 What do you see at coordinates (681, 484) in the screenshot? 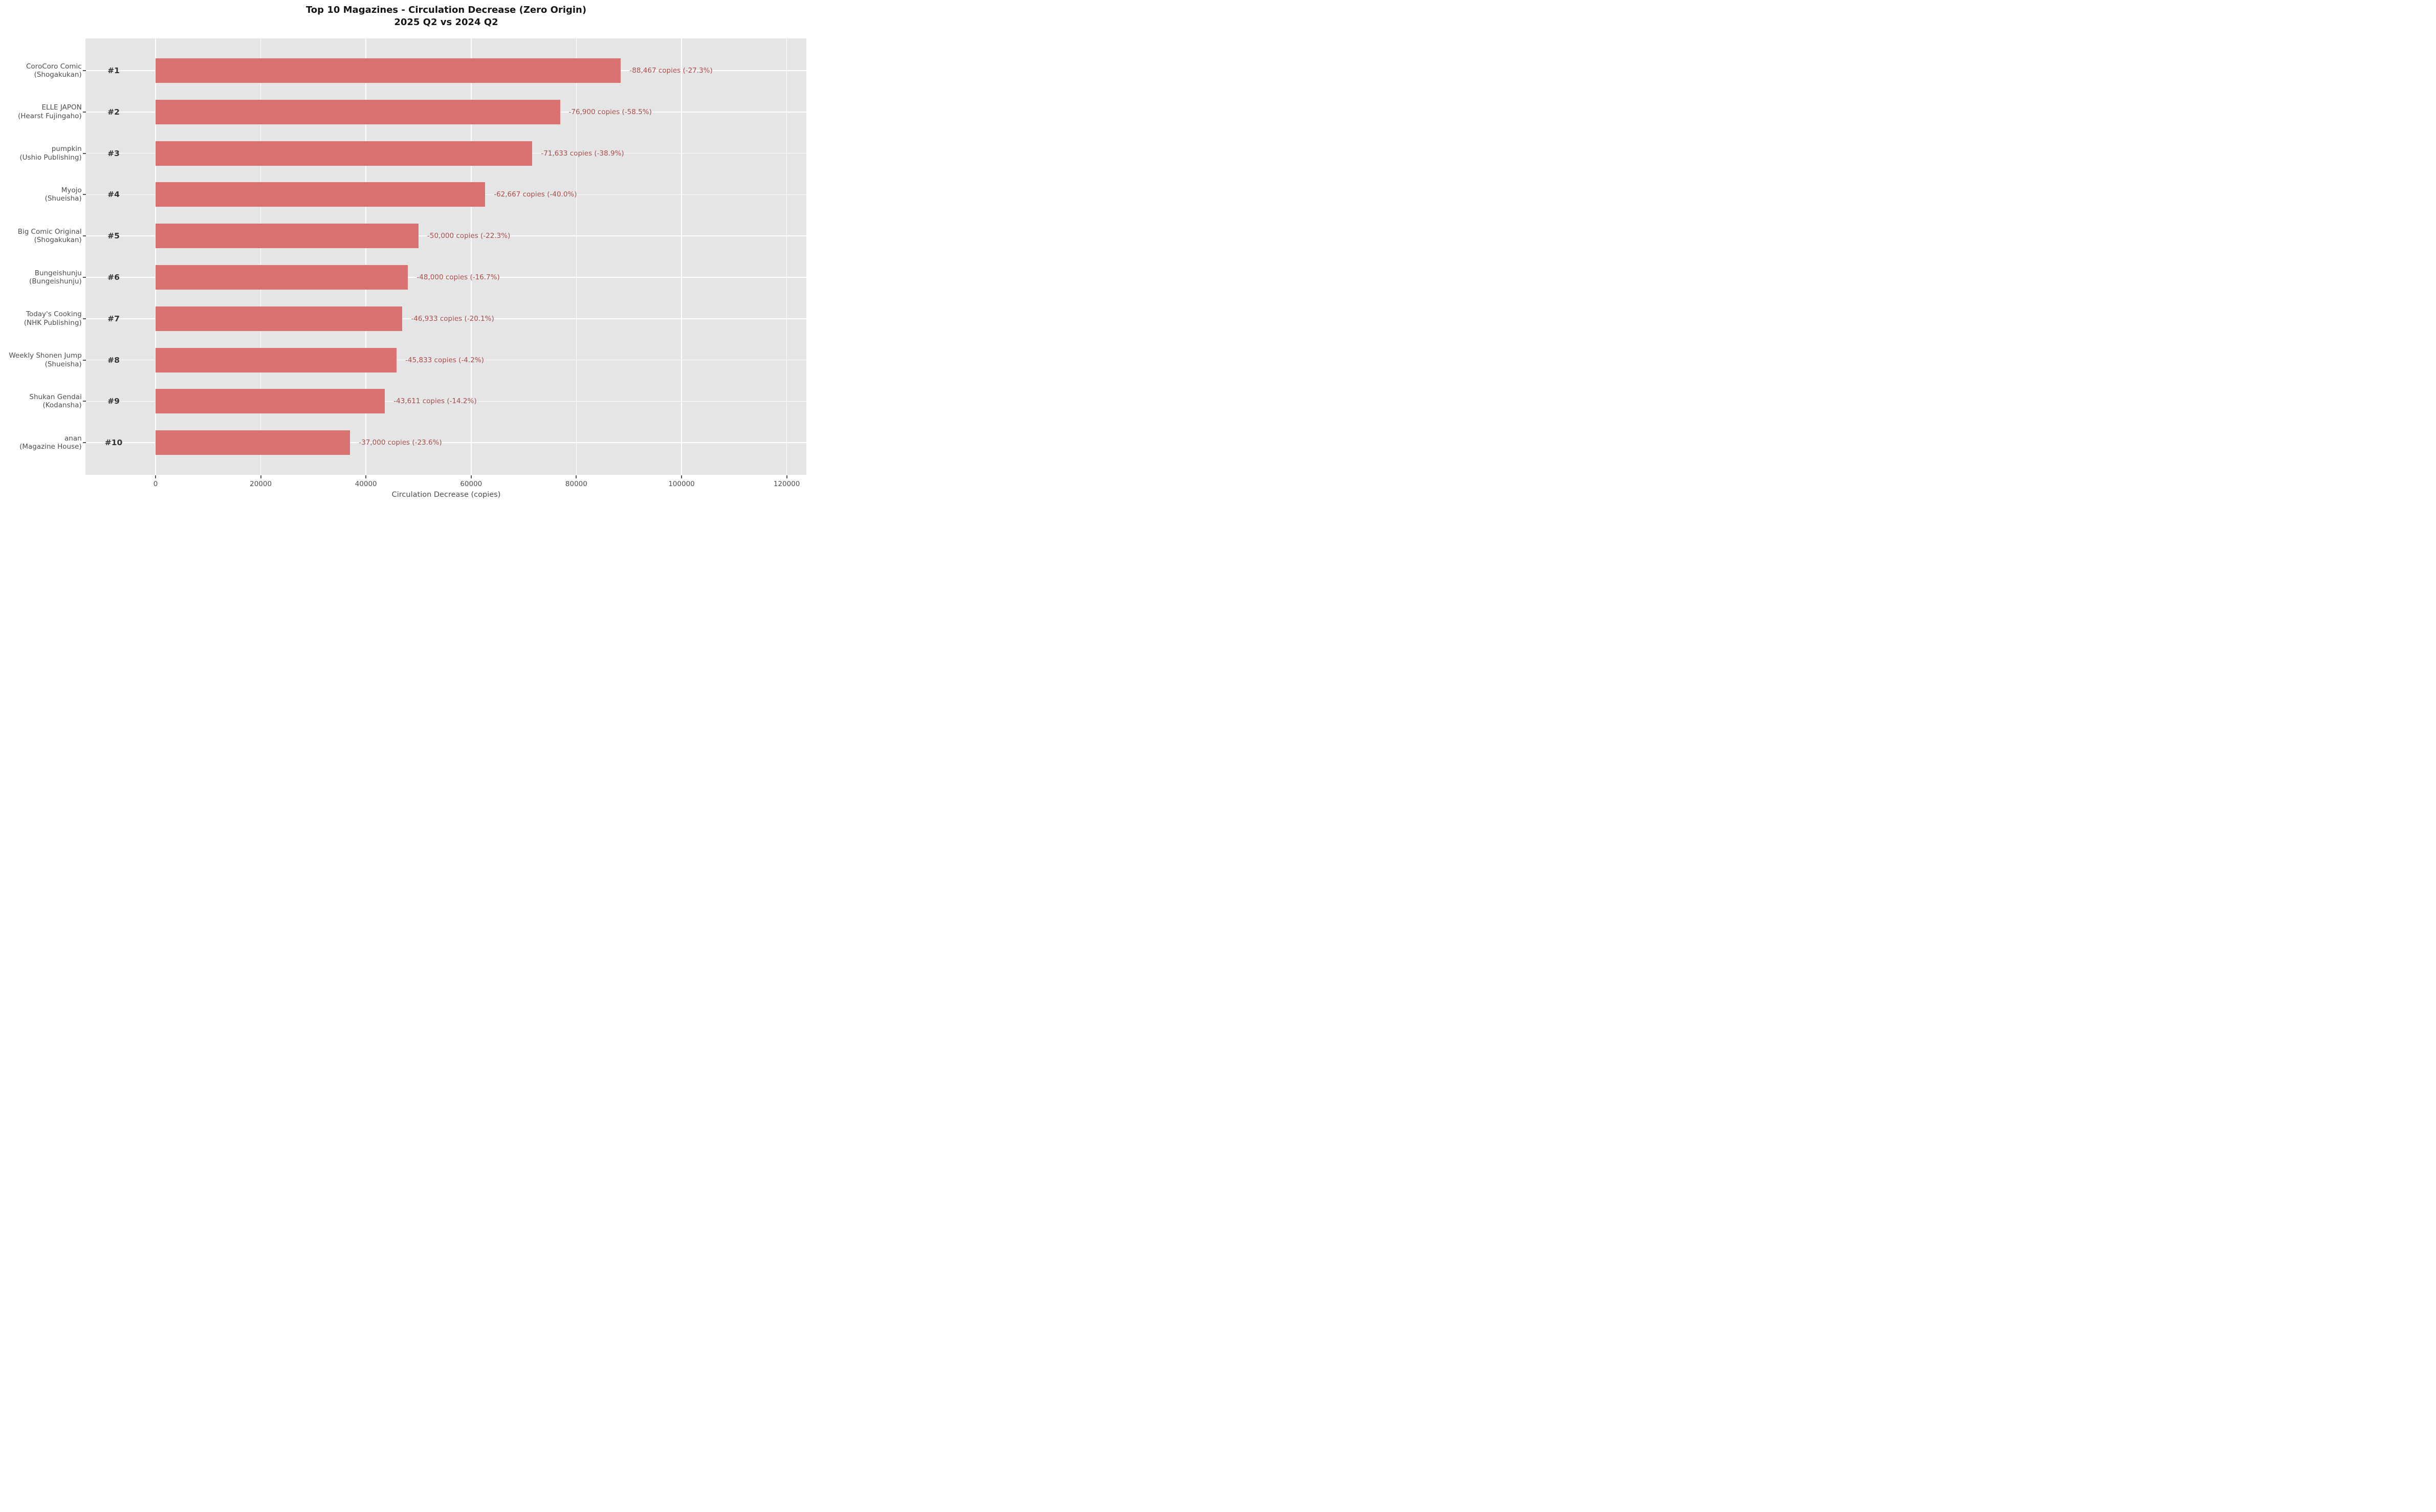
I see `x-tick-label: 100000` at bounding box center [681, 484].